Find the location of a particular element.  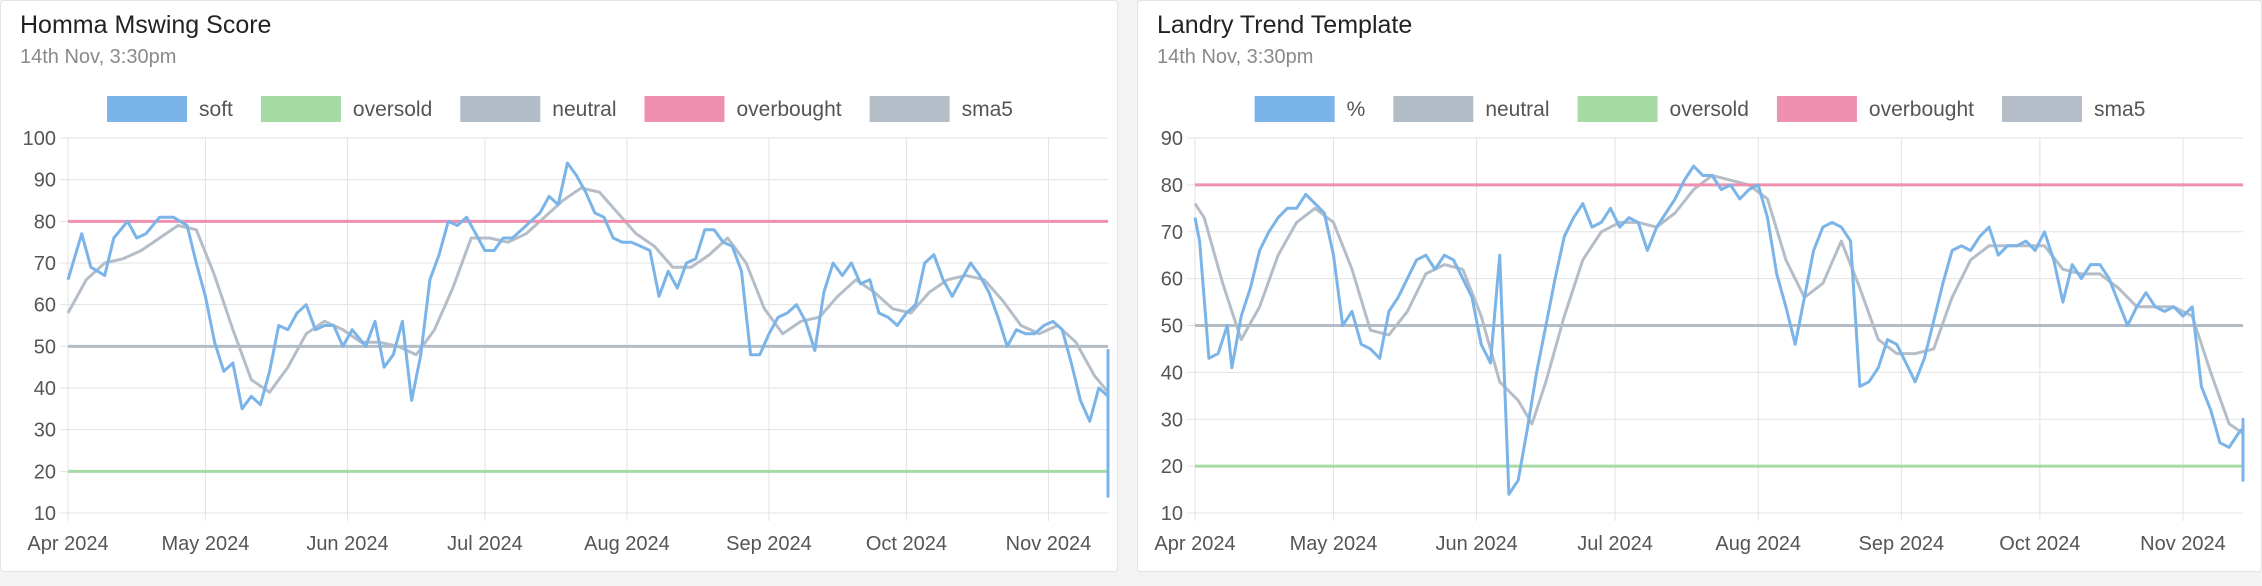

legend-item-soft: soft is located at coordinates (170, 109).